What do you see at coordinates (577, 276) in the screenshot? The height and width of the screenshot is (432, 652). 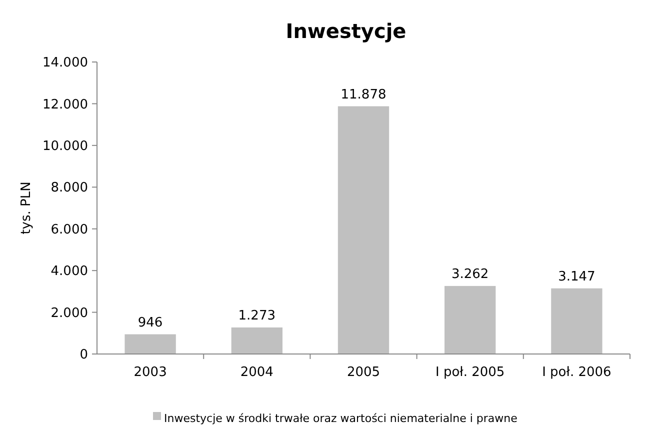 I see `text: 3.147` at bounding box center [577, 276].